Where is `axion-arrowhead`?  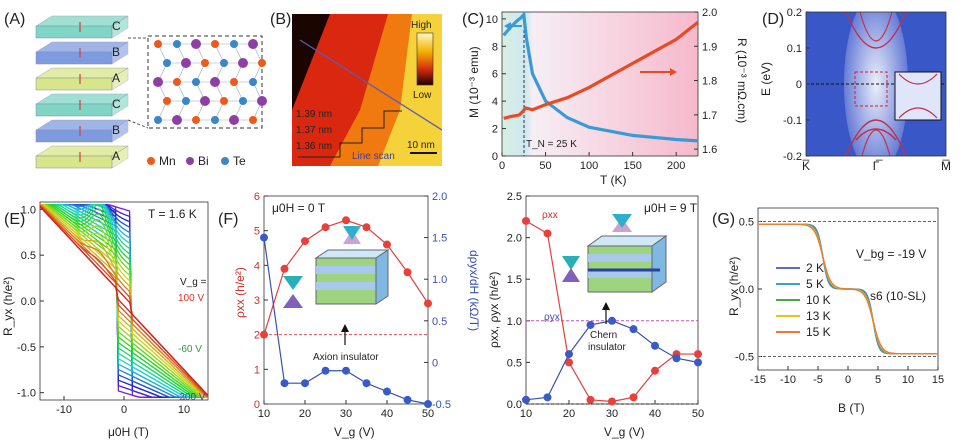 axion-arrowhead is located at coordinates (345, 328).